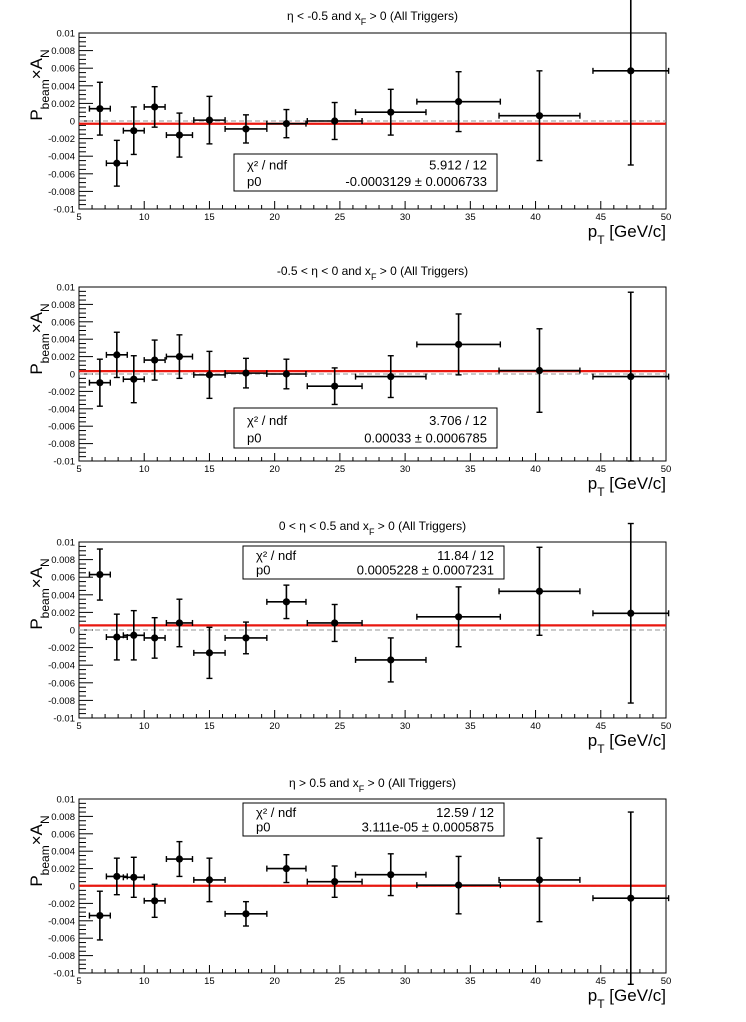 This screenshot has height=1022, width=746. What do you see at coordinates (66, 34) in the screenshot?
I see `y-tick-label: 0.01` at bounding box center [66, 34].